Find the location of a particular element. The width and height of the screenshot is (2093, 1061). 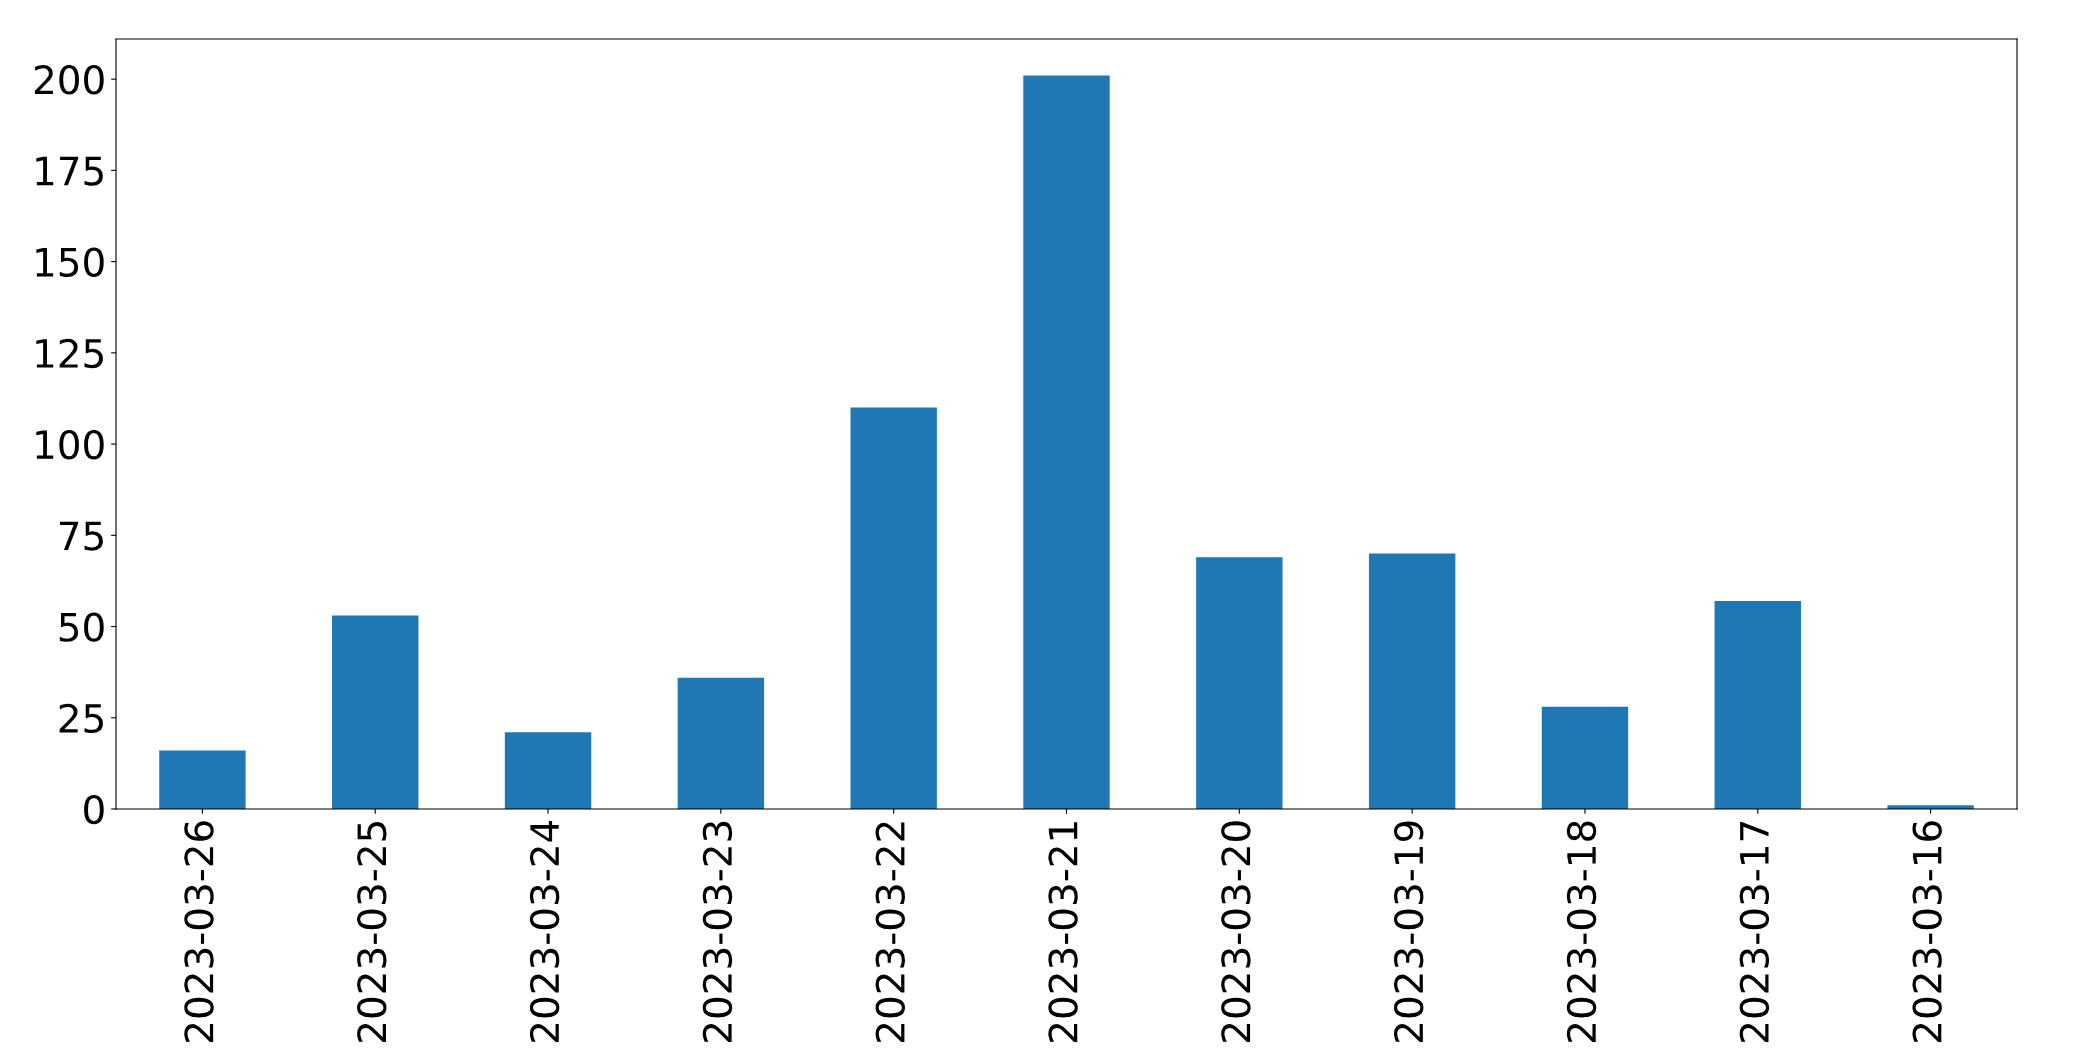

x-tick-label: 2023-03-23 is located at coordinates (717, 931).